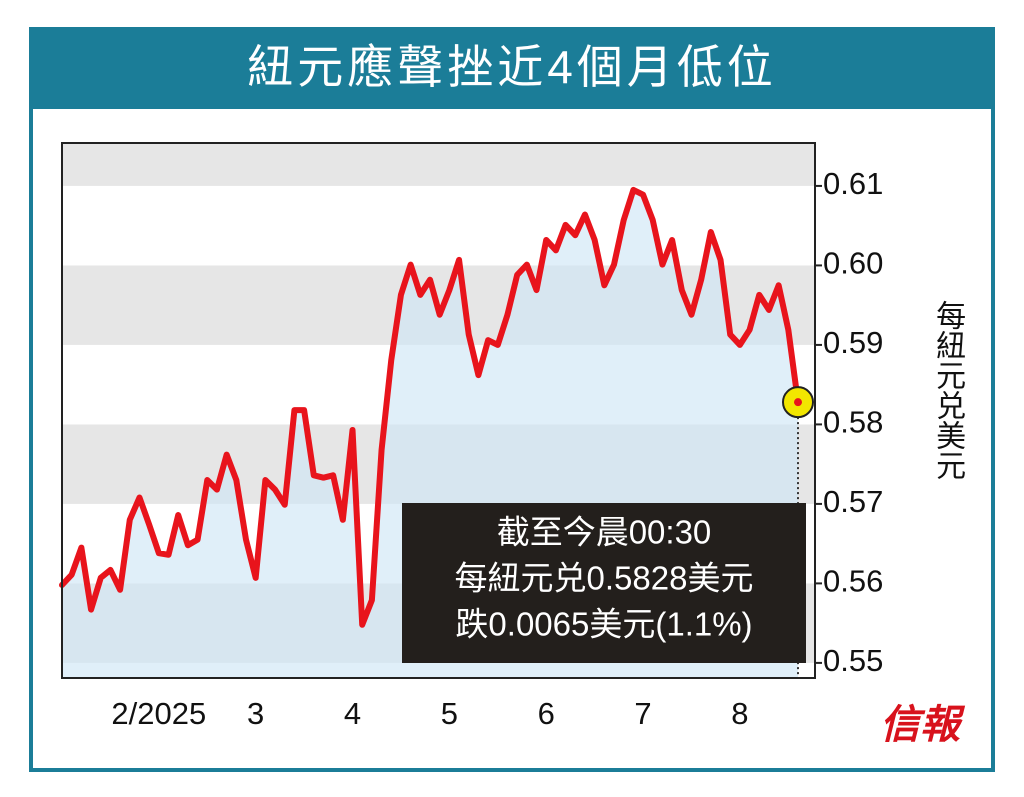 The height and width of the screenshot is (797, 1024). What do you see at coordinates (853, 263) in the screenshot?
I see `y-tick-label: 0.60` at bounding box center [853, 263].